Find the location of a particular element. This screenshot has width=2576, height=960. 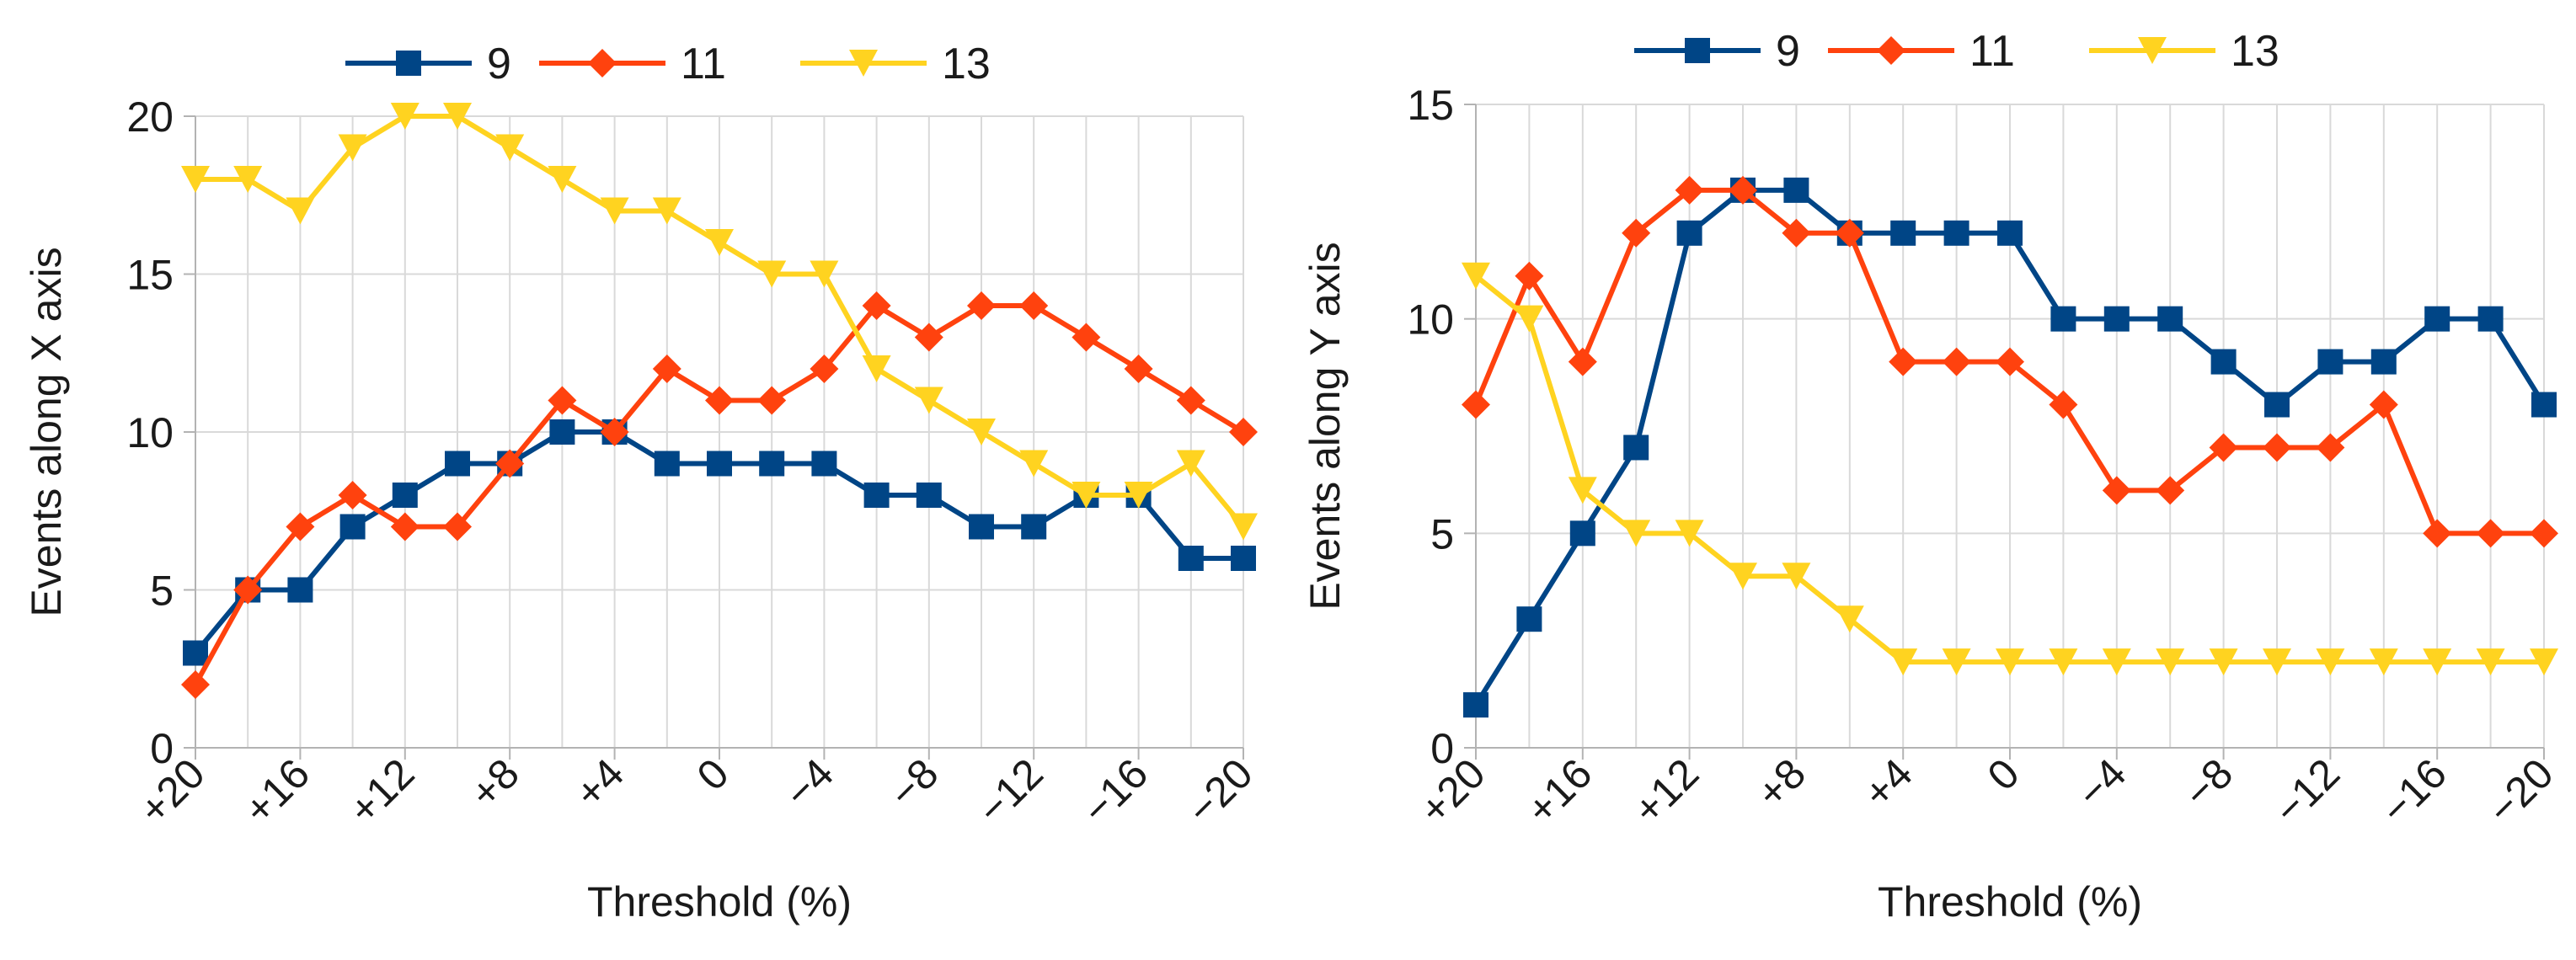

x-tick-label: +20 is located at coordinates (1452, 791).